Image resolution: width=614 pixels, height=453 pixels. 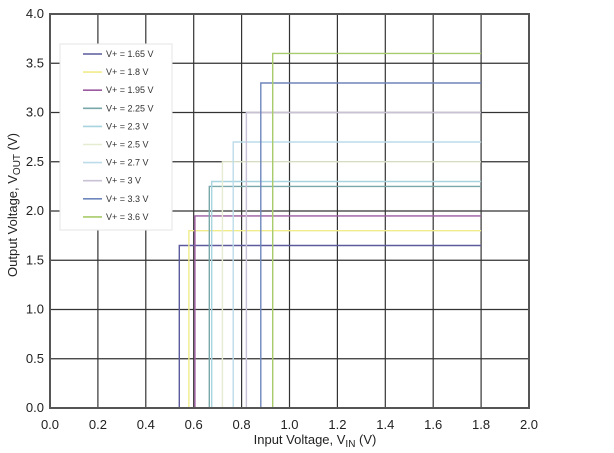 I want to click on y-tick-label: 0.5, so click(x=35, y=358).